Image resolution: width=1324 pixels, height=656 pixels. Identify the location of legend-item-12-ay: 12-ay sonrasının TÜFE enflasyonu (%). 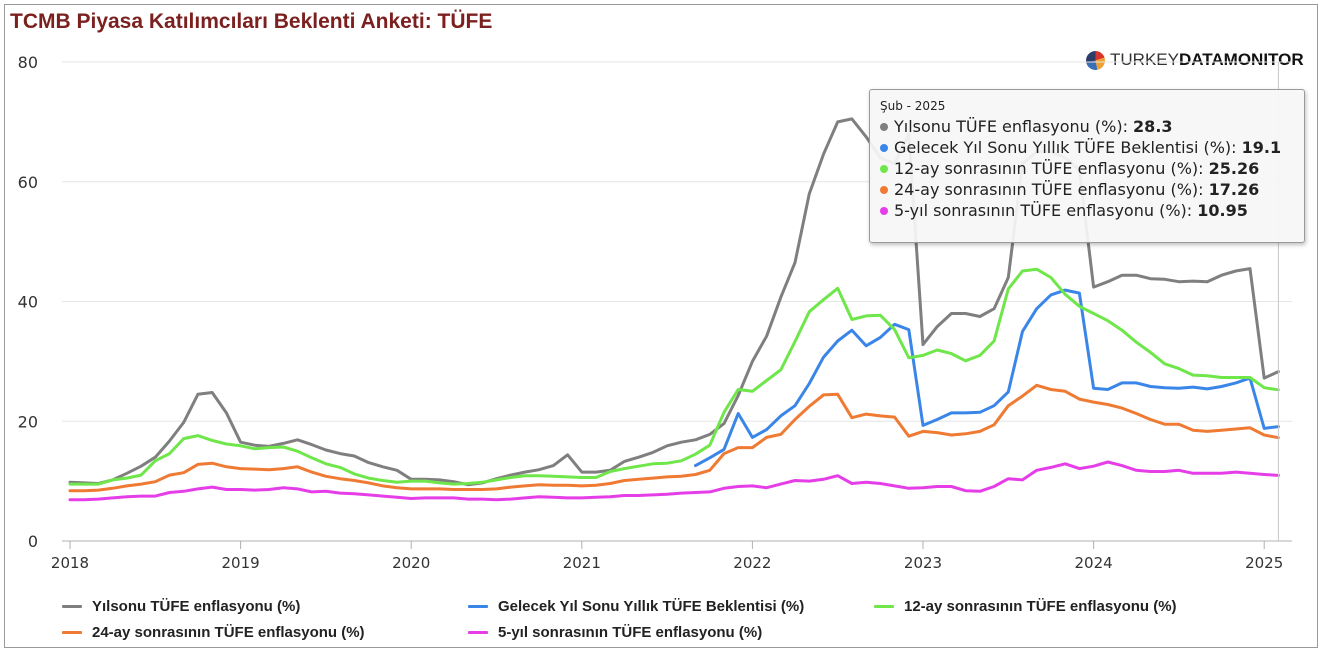
(1025, 606).